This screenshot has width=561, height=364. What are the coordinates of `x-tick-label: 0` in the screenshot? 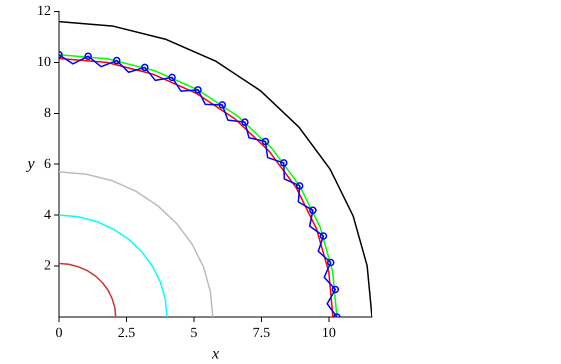 It's located at (59, 334).